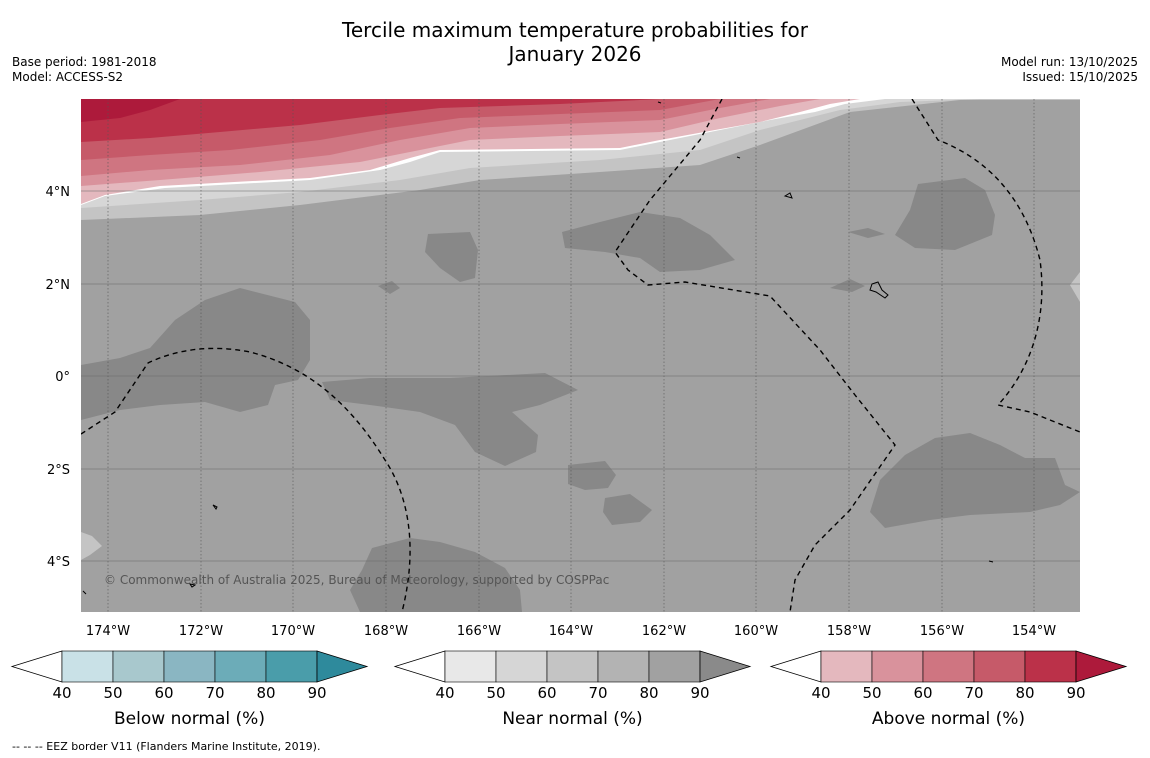 The image size is (1150, 758). I want to click on lon-label: 166°W, so click(479, 631).